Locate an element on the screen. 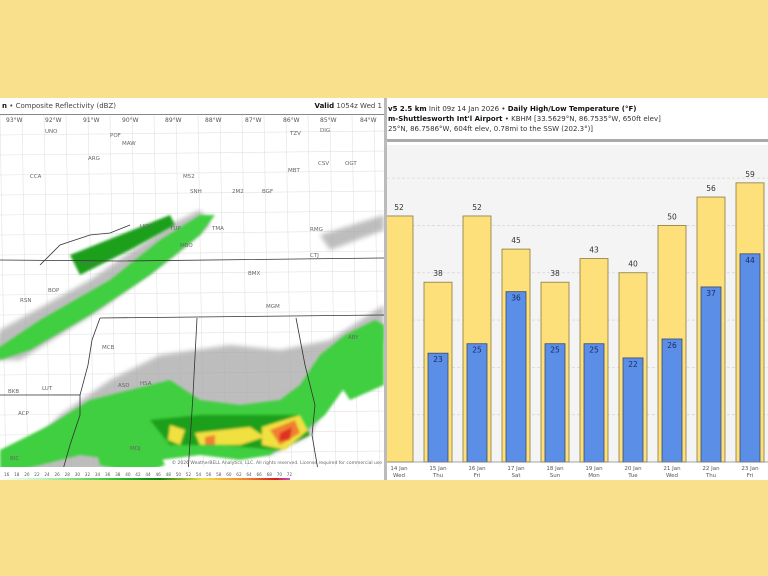  station-label: MAW is located at coordinates (129, 144).